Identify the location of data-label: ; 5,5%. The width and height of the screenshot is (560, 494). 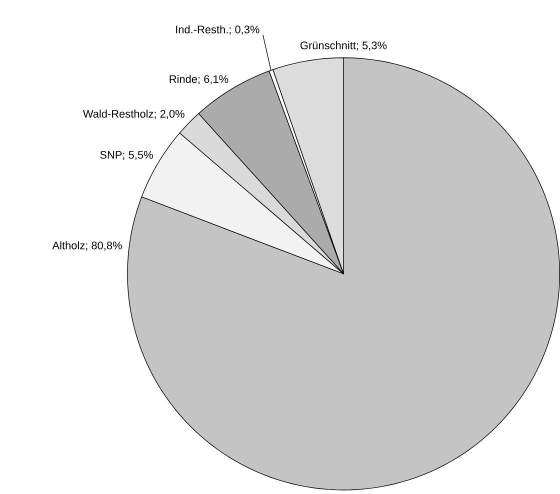
(138, 155).